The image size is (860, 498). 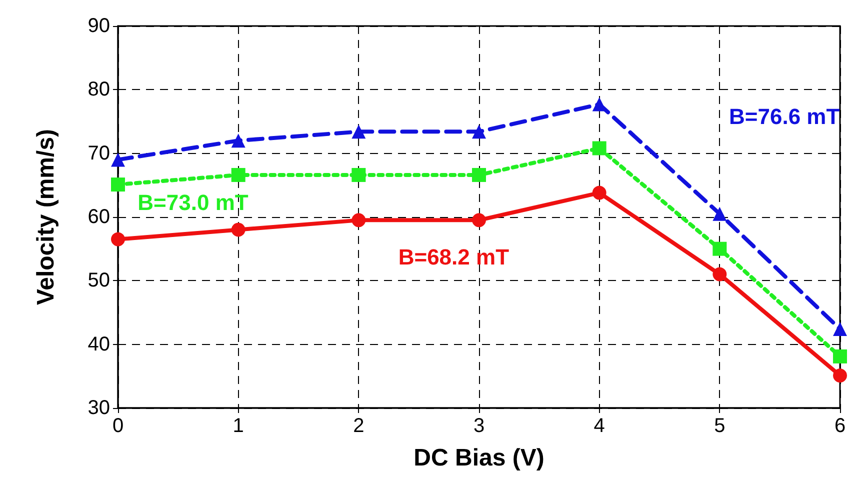 I want to click on x-axis-title: DC Bias (V), so click(x=479, y=458).